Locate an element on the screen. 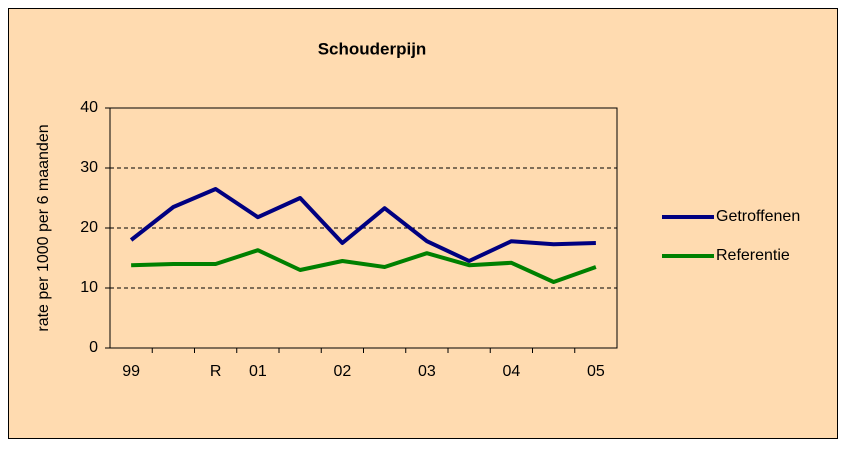 This screenshot has width=845, height=451. y-tick-label: 20 is located at coordinates (89, 227).